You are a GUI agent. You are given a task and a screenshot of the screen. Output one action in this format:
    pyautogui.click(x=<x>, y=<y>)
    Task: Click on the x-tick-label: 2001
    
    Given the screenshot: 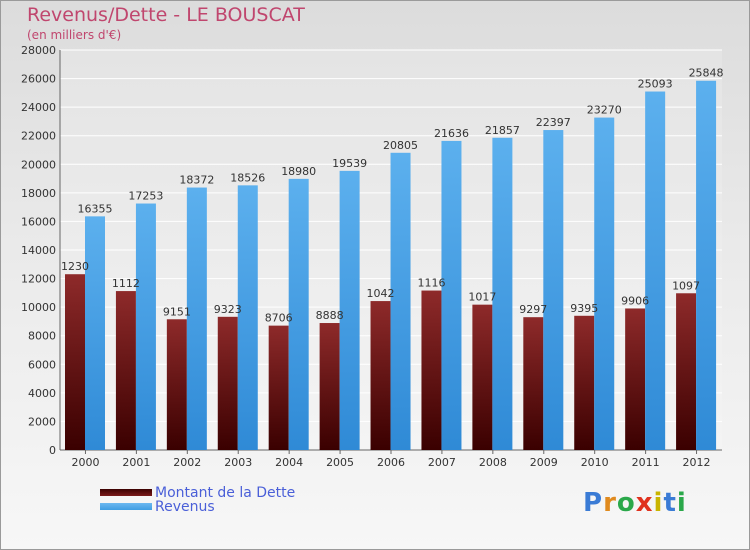 What is the action you would take?
    pyautogui.click(x=136, y=462)
    